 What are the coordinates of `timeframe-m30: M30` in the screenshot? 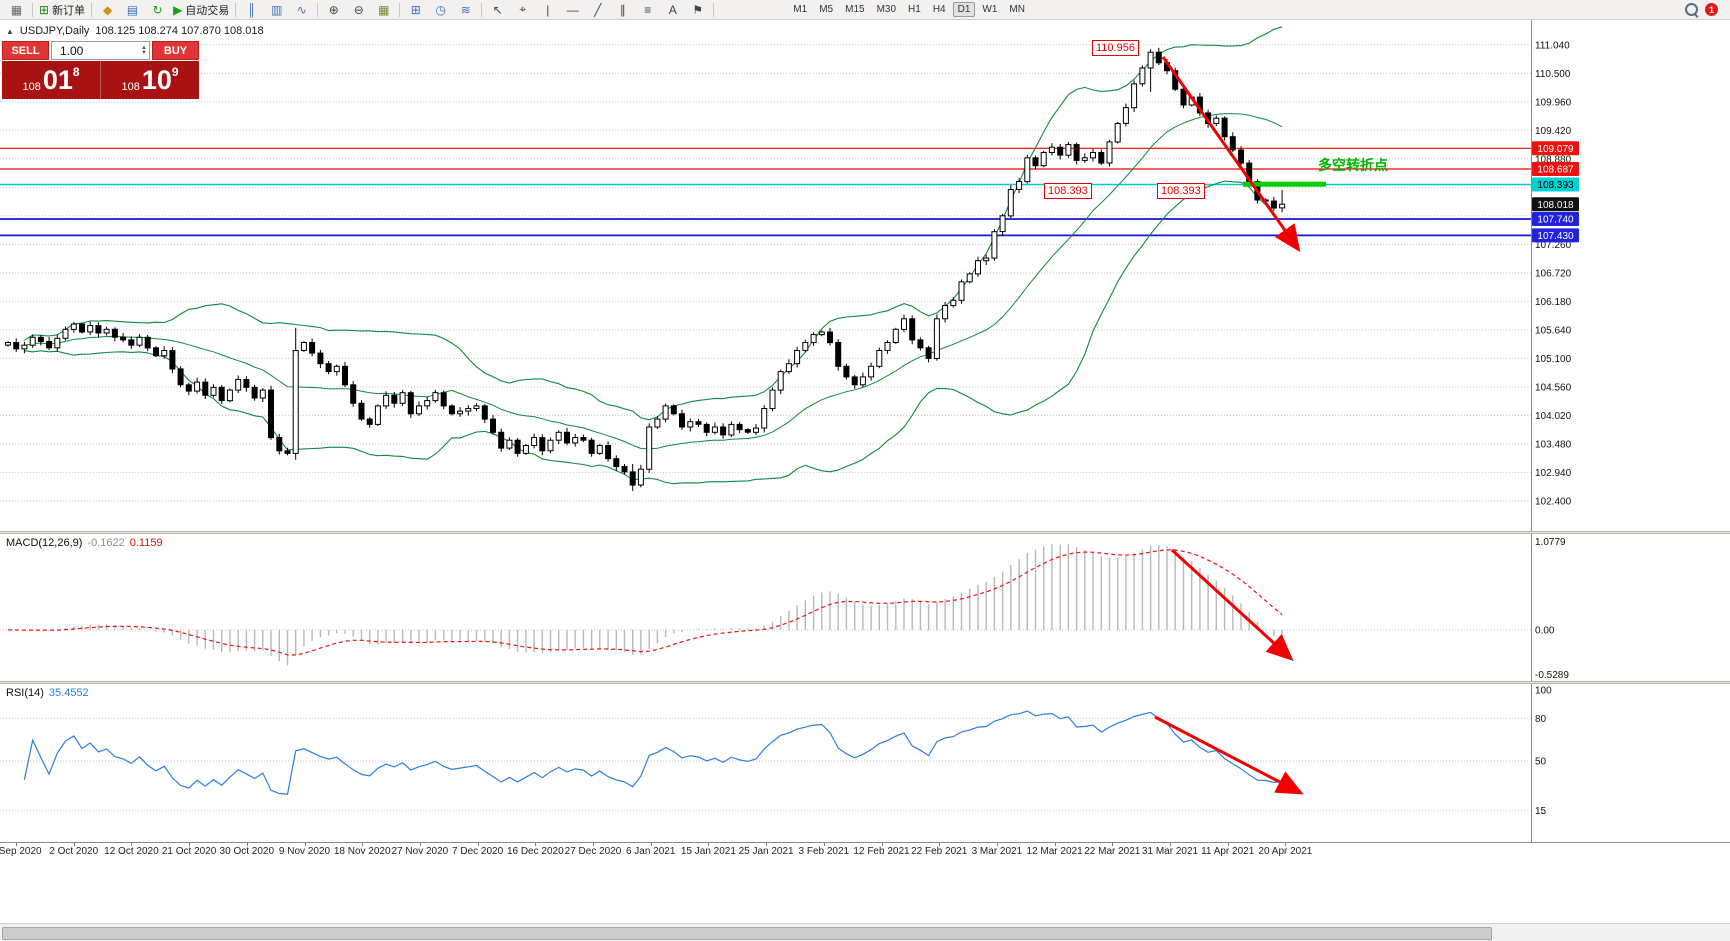 It's located at (886, 9).